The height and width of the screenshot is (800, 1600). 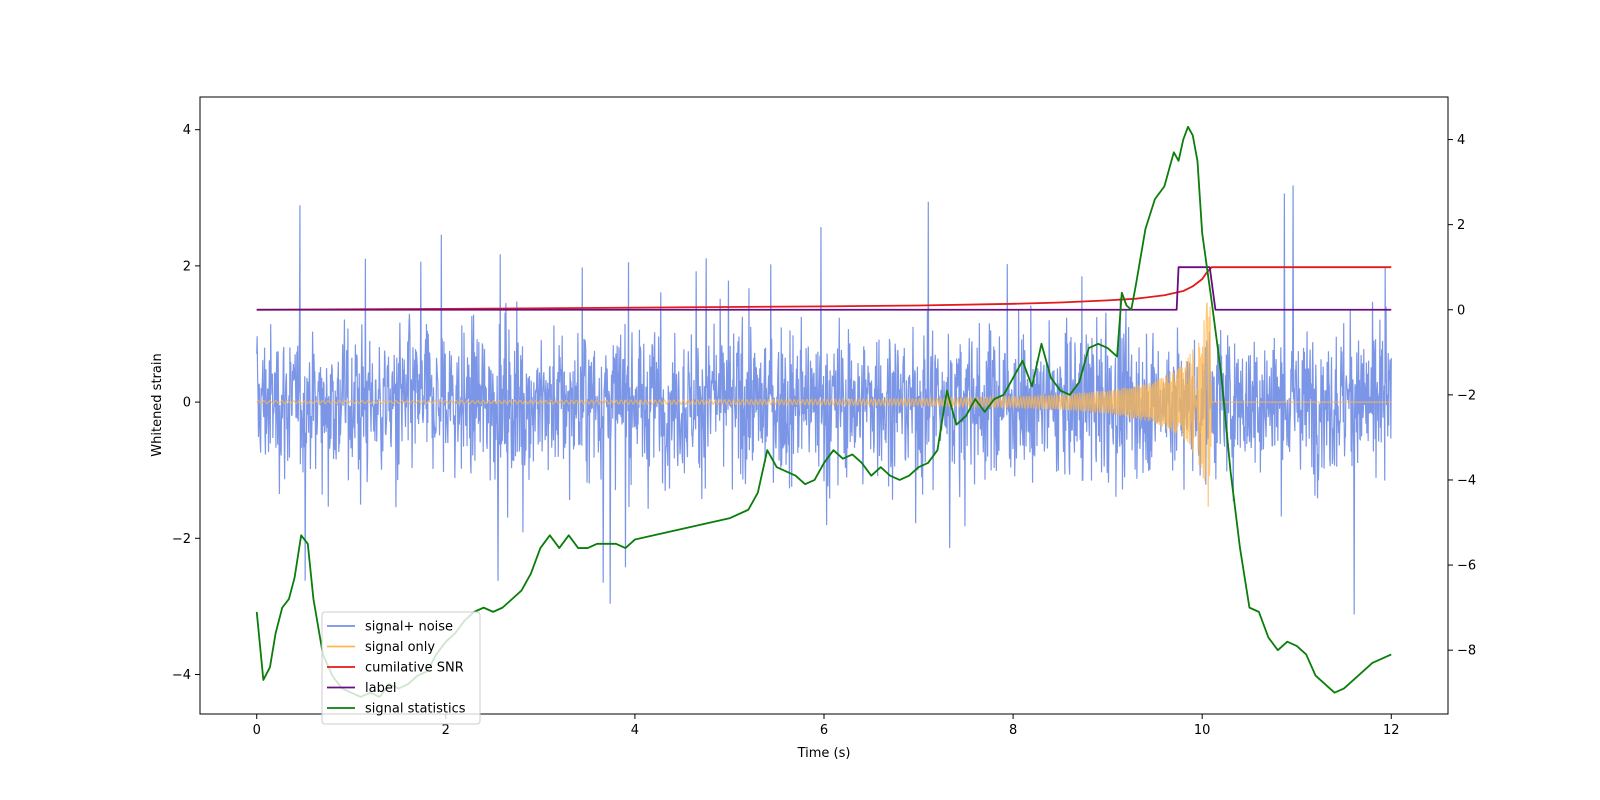 I want to click on x-tick-label: 12, so click(x=1391, y=730).